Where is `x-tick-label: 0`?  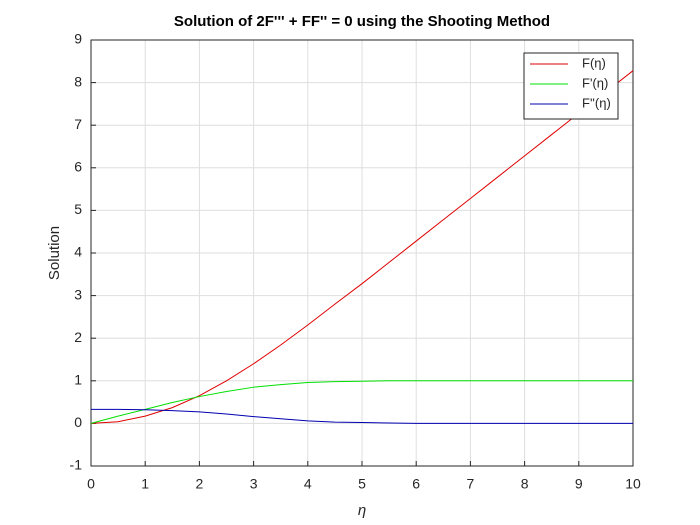 x-tick-label: 0 is located at coordinates (91, 484).